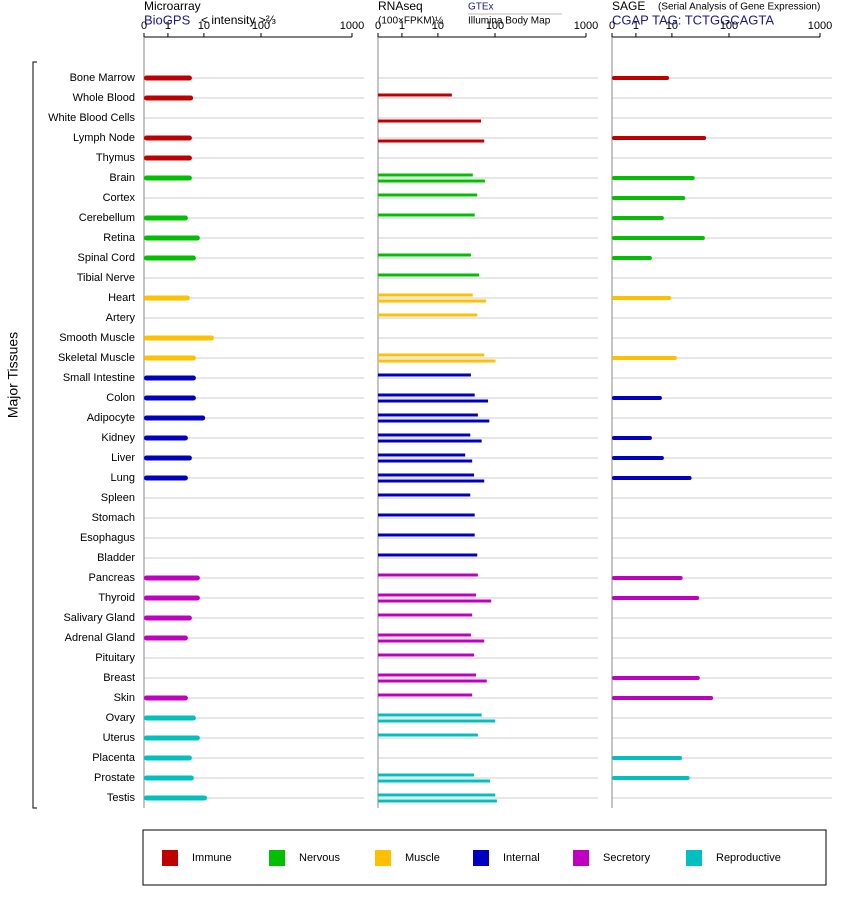  I want to click on tissue-label: Tibial Nerve, so click(106, 278).